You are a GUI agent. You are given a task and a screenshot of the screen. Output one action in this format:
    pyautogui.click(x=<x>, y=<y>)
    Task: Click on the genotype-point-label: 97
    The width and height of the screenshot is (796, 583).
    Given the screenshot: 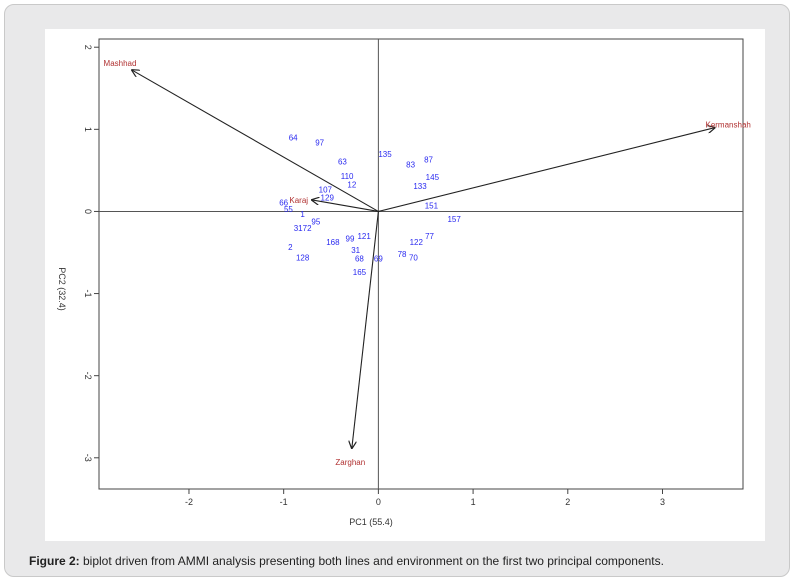 What is the action you would take?
    pyautogui.click(x=319, y=142)
    